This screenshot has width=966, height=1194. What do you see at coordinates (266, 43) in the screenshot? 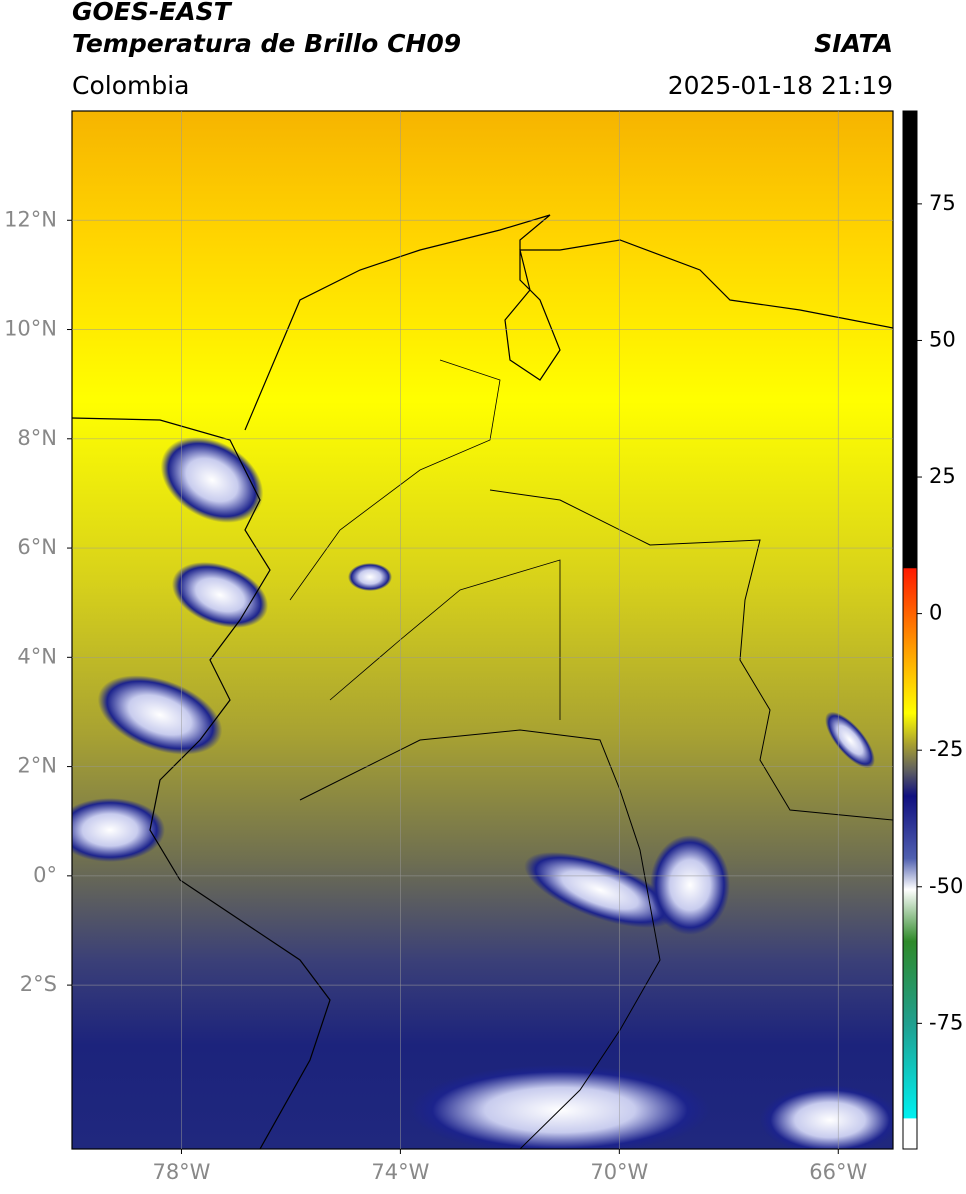
I see `subtitle: Temperatura de Brillo CH09` at bounding box center [266, 43].